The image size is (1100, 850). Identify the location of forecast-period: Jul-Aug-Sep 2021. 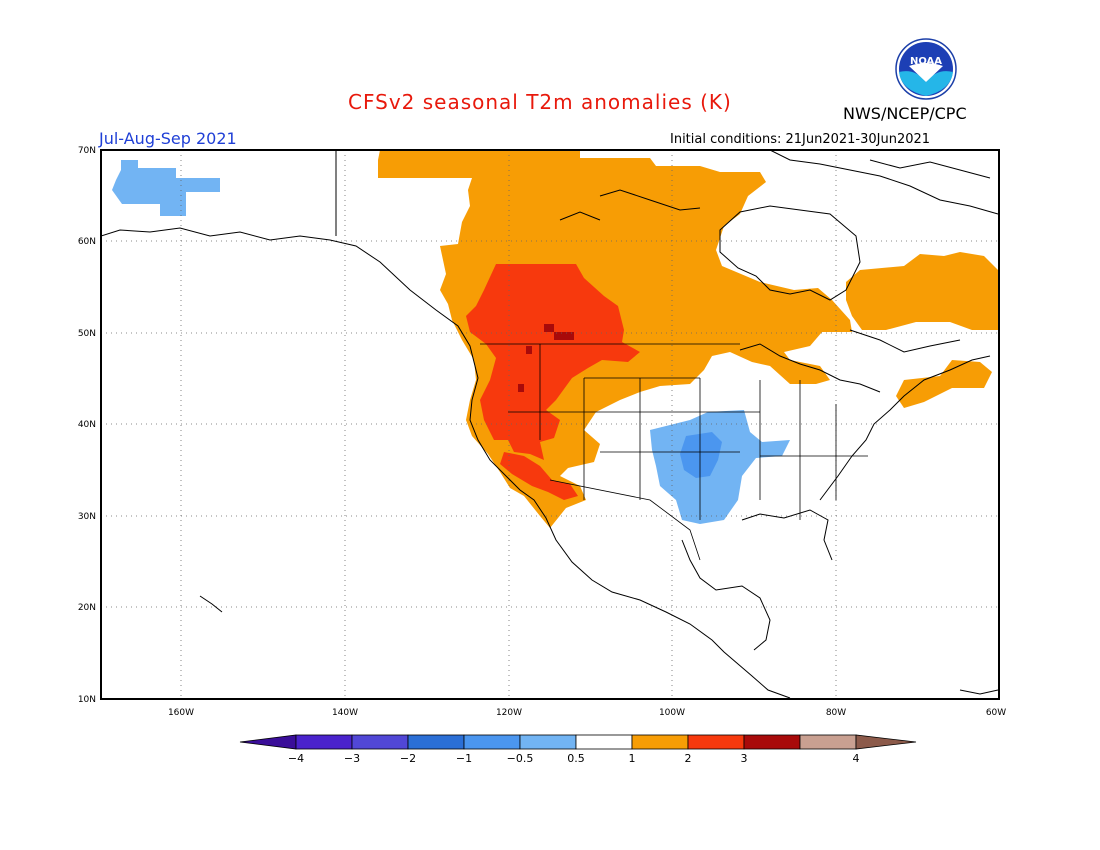
(168, 138).